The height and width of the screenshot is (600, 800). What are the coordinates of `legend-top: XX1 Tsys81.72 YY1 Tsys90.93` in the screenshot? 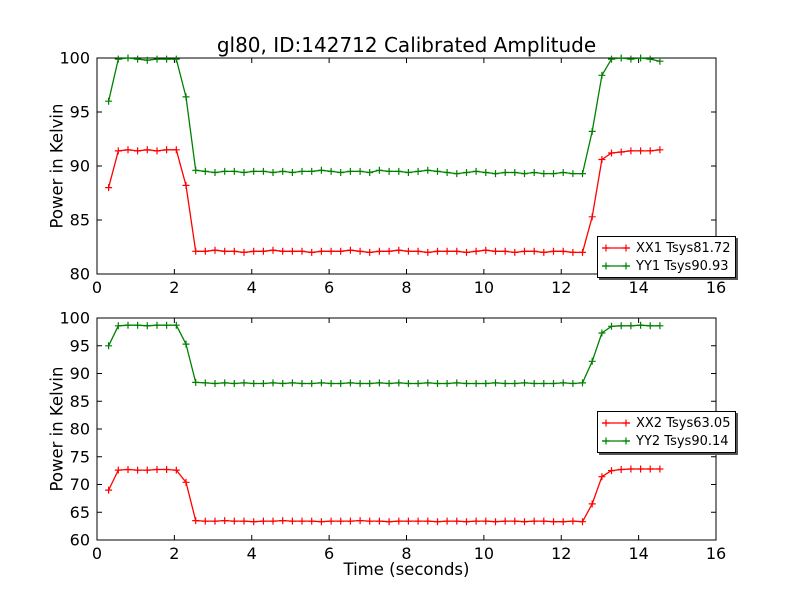 It's located at (667, 257).